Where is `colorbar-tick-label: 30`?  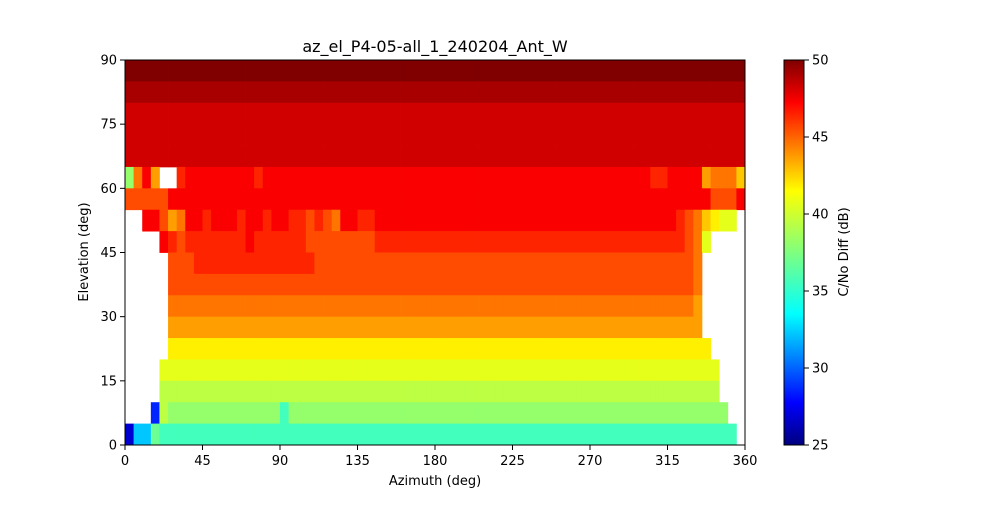
colorbar-tick-label: 30 is located at coordinates (820, 369).